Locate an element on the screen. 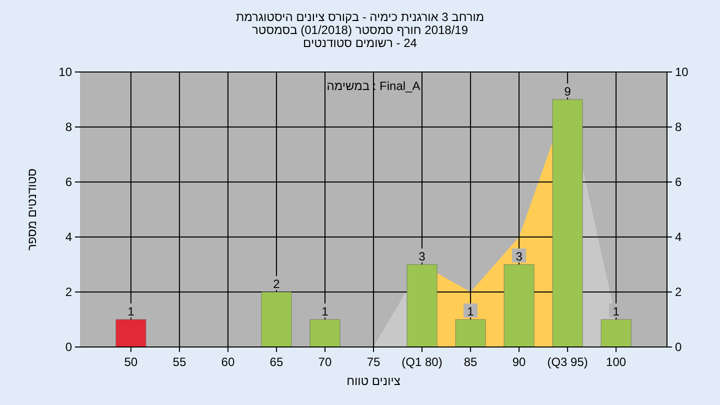 The height and width of the screenshot is (405, 720). x-tick-label: 50 is located at coordinates (131, 362).